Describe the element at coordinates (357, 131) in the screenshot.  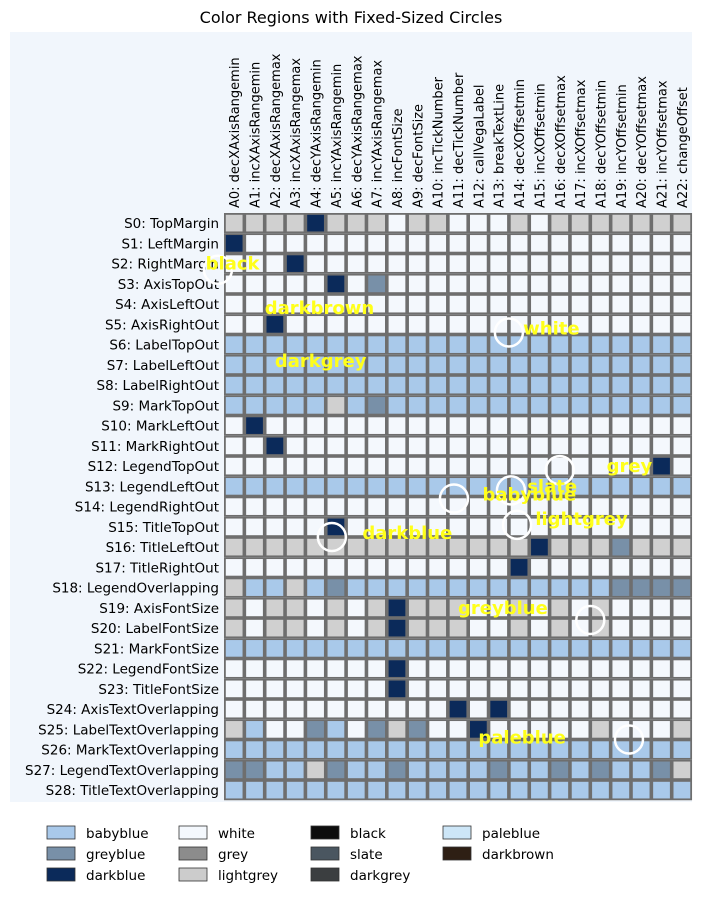
I see `column-label: A6: decYAxisRangemax` at that location.